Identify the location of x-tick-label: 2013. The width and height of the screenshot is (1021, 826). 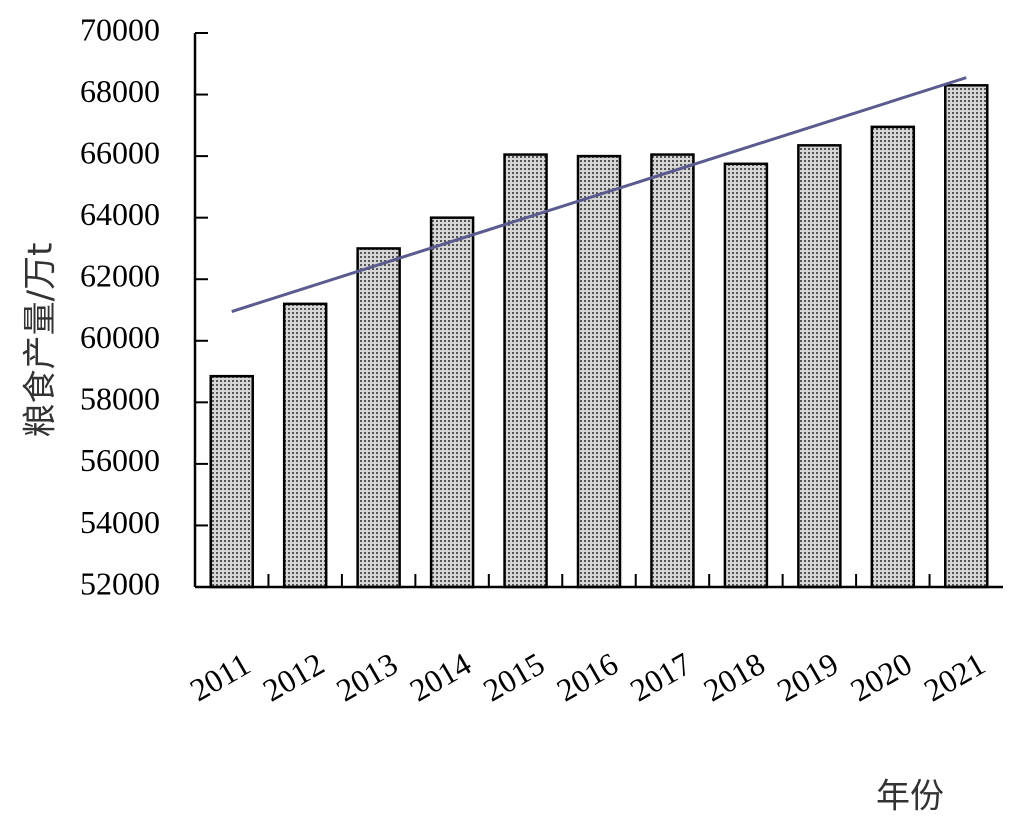
(366, 676).